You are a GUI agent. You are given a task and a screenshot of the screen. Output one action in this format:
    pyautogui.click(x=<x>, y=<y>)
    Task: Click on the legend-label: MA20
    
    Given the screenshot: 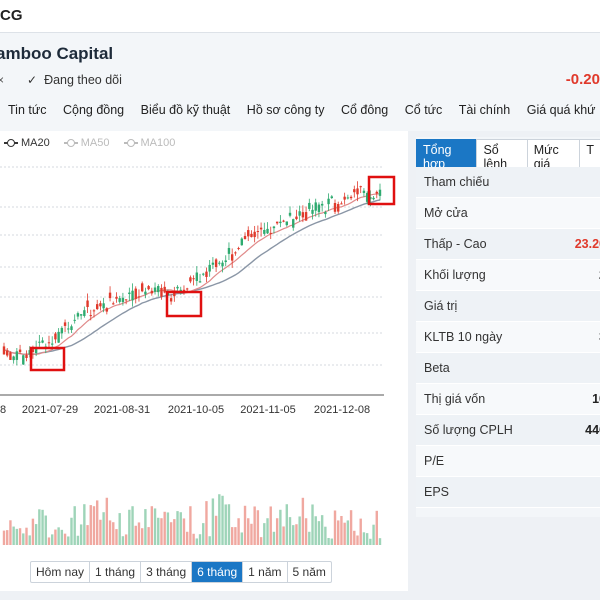 What is the action you would take?
    pyautogui.click(x=35, y=143)
    